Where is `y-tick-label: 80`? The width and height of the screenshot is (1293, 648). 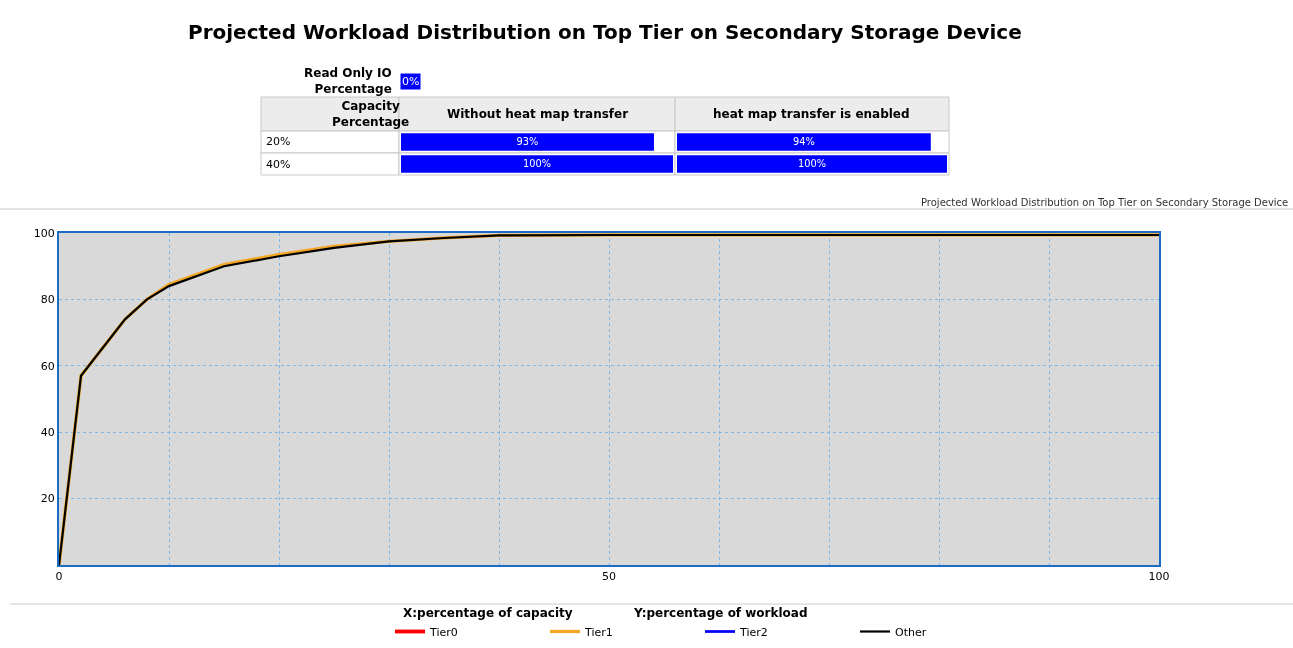
y-tick-label: 80 is located at coordinates (47, 300).